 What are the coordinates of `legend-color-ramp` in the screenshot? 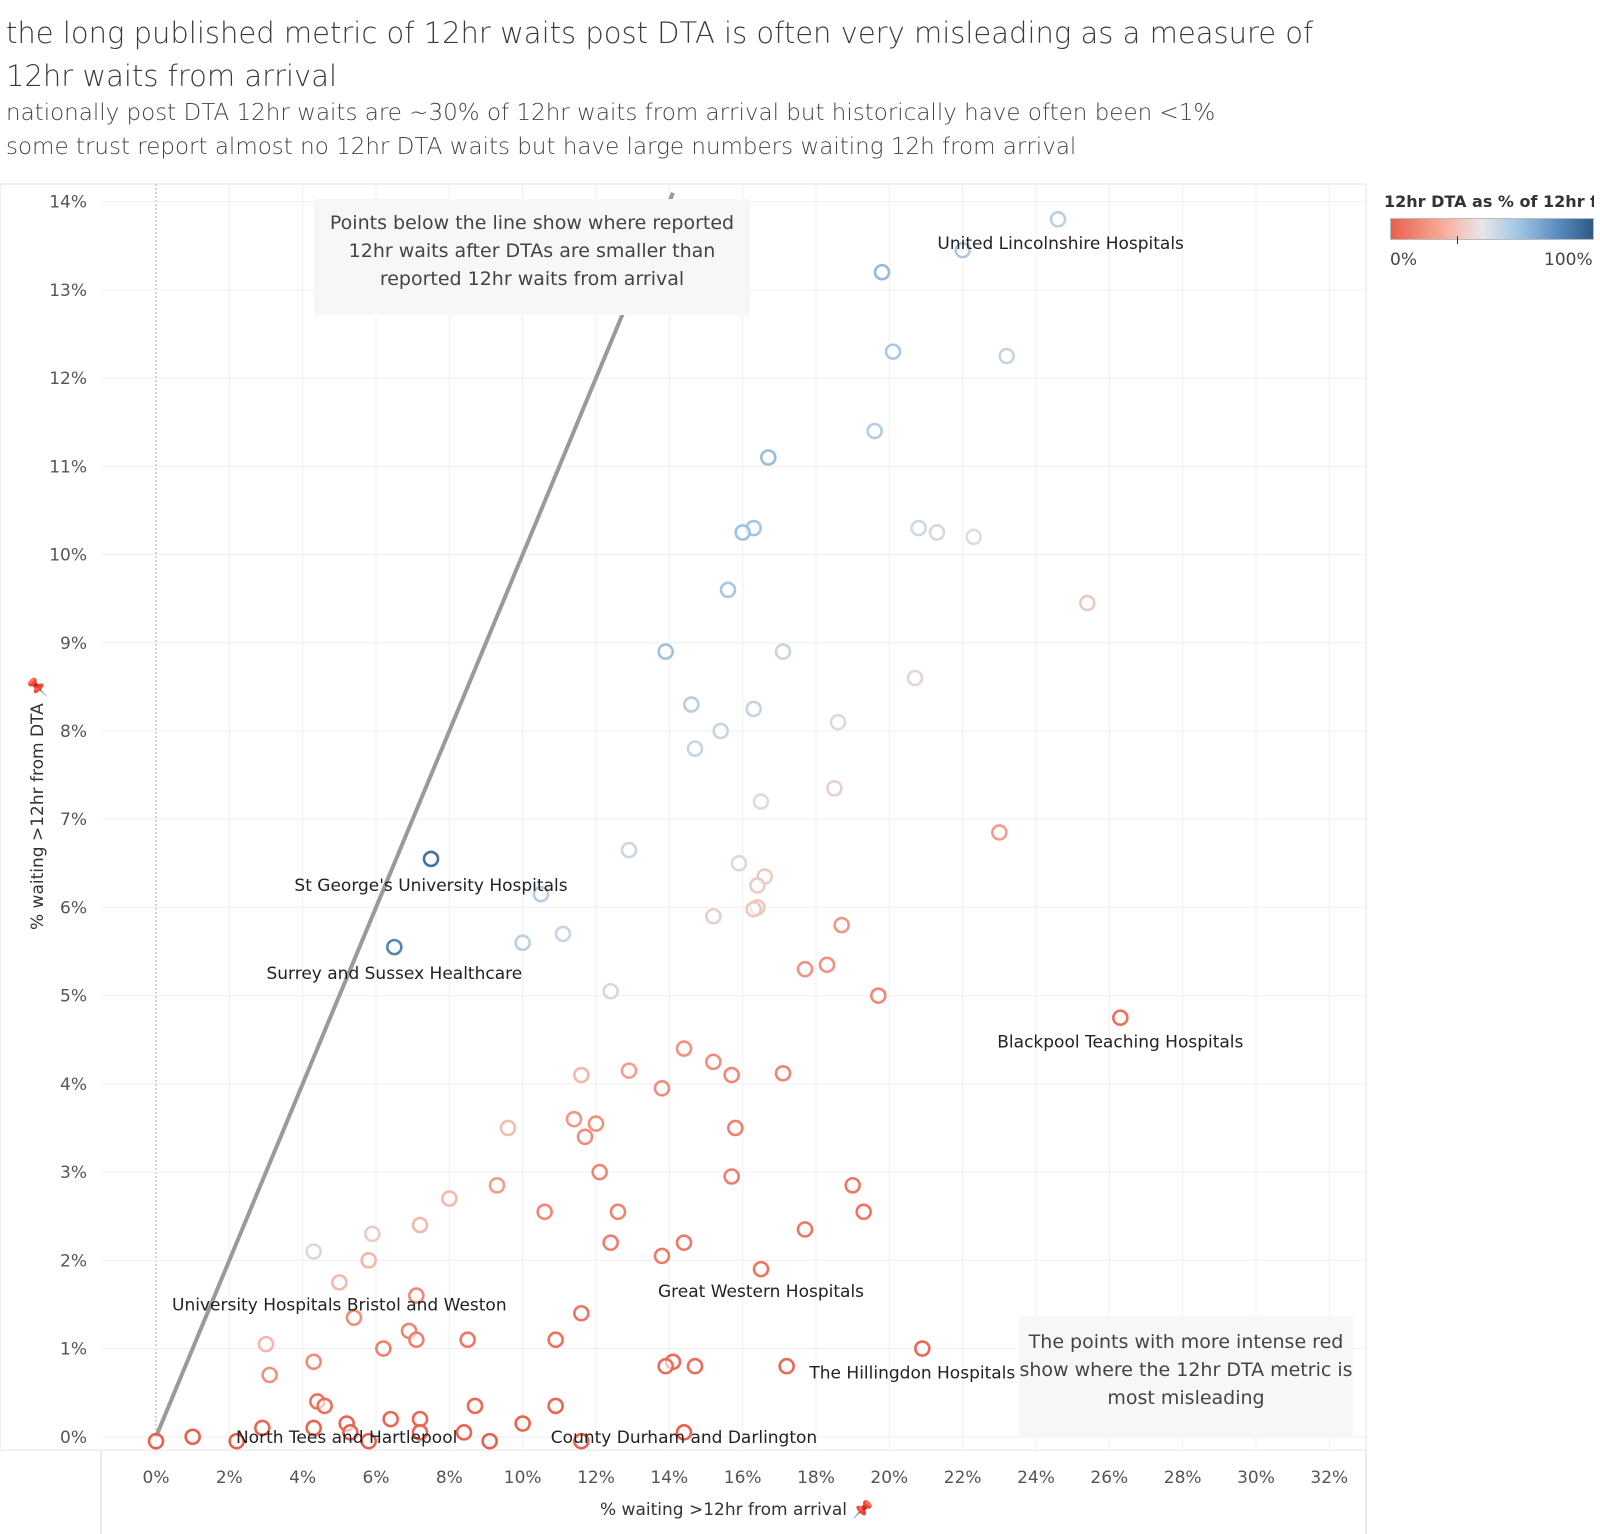 It's located at (1492, 229).